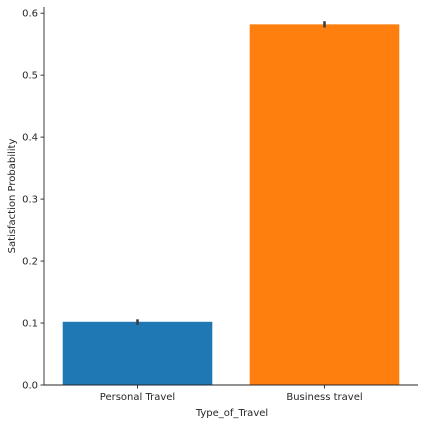  I want to click on y-tick-label-3: 0.3, so click(30, 200).